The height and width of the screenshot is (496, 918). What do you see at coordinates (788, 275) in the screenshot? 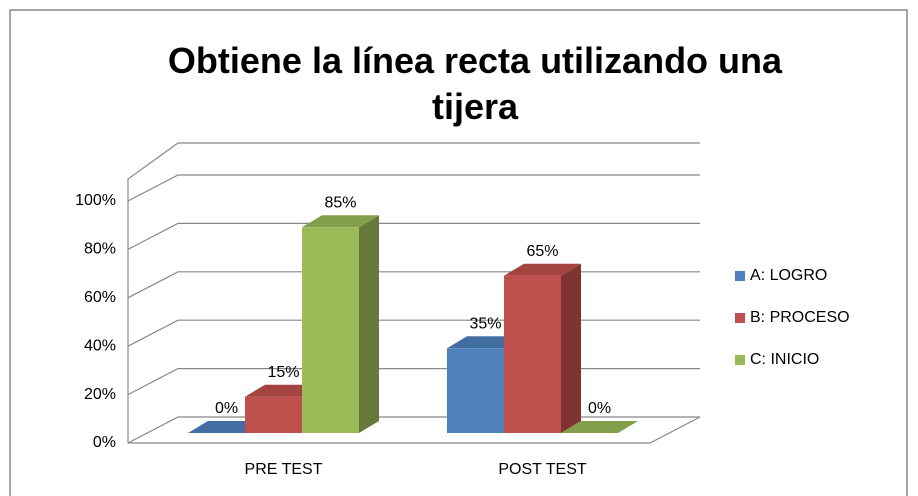
I see `legend-label: A: LOGRO` at bounding box center [788, 275].